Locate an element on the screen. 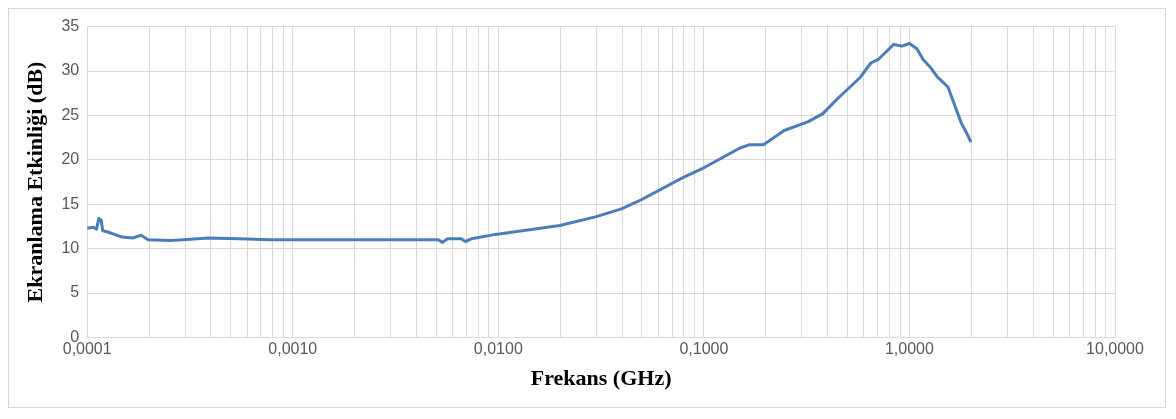 This screenshot has width=1176, height=419. y-axis-title: Ekranlama Etkinliği (dB) is located at coordinates (34, 182).